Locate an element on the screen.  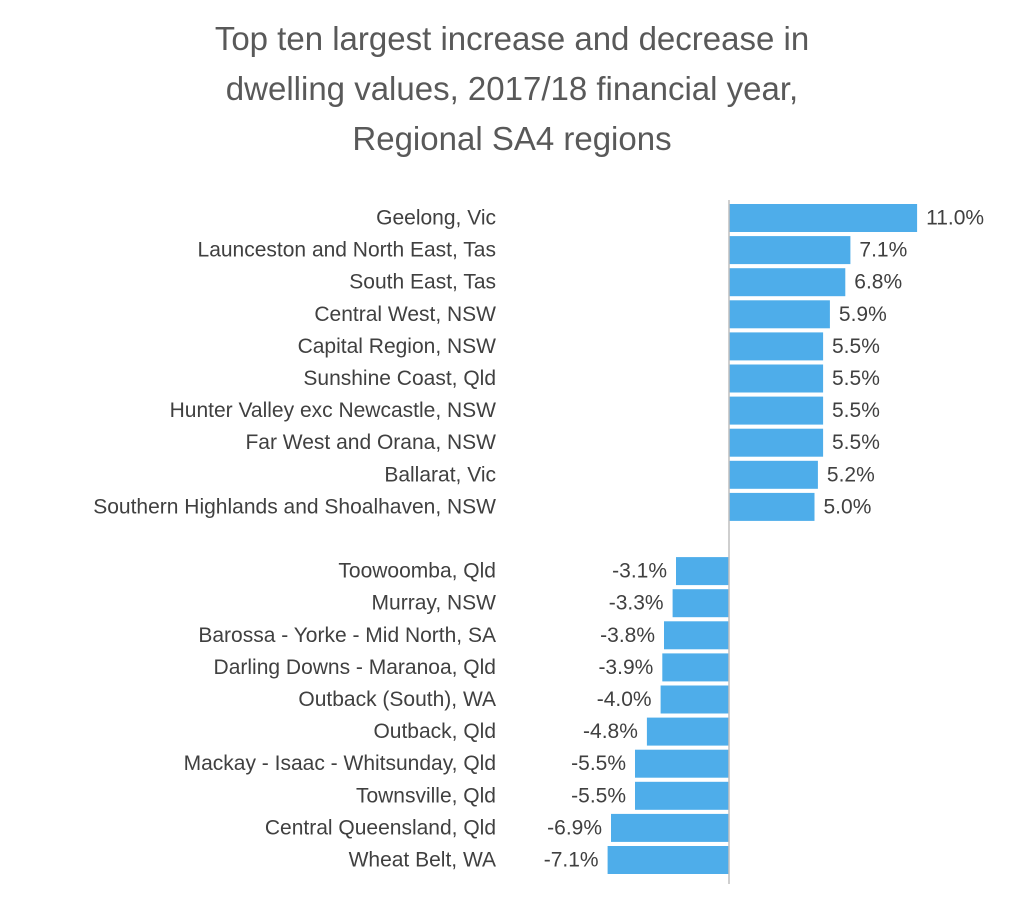
category-label-geelong-vic: Geelong, Vic is located at coordinates (436, 218).